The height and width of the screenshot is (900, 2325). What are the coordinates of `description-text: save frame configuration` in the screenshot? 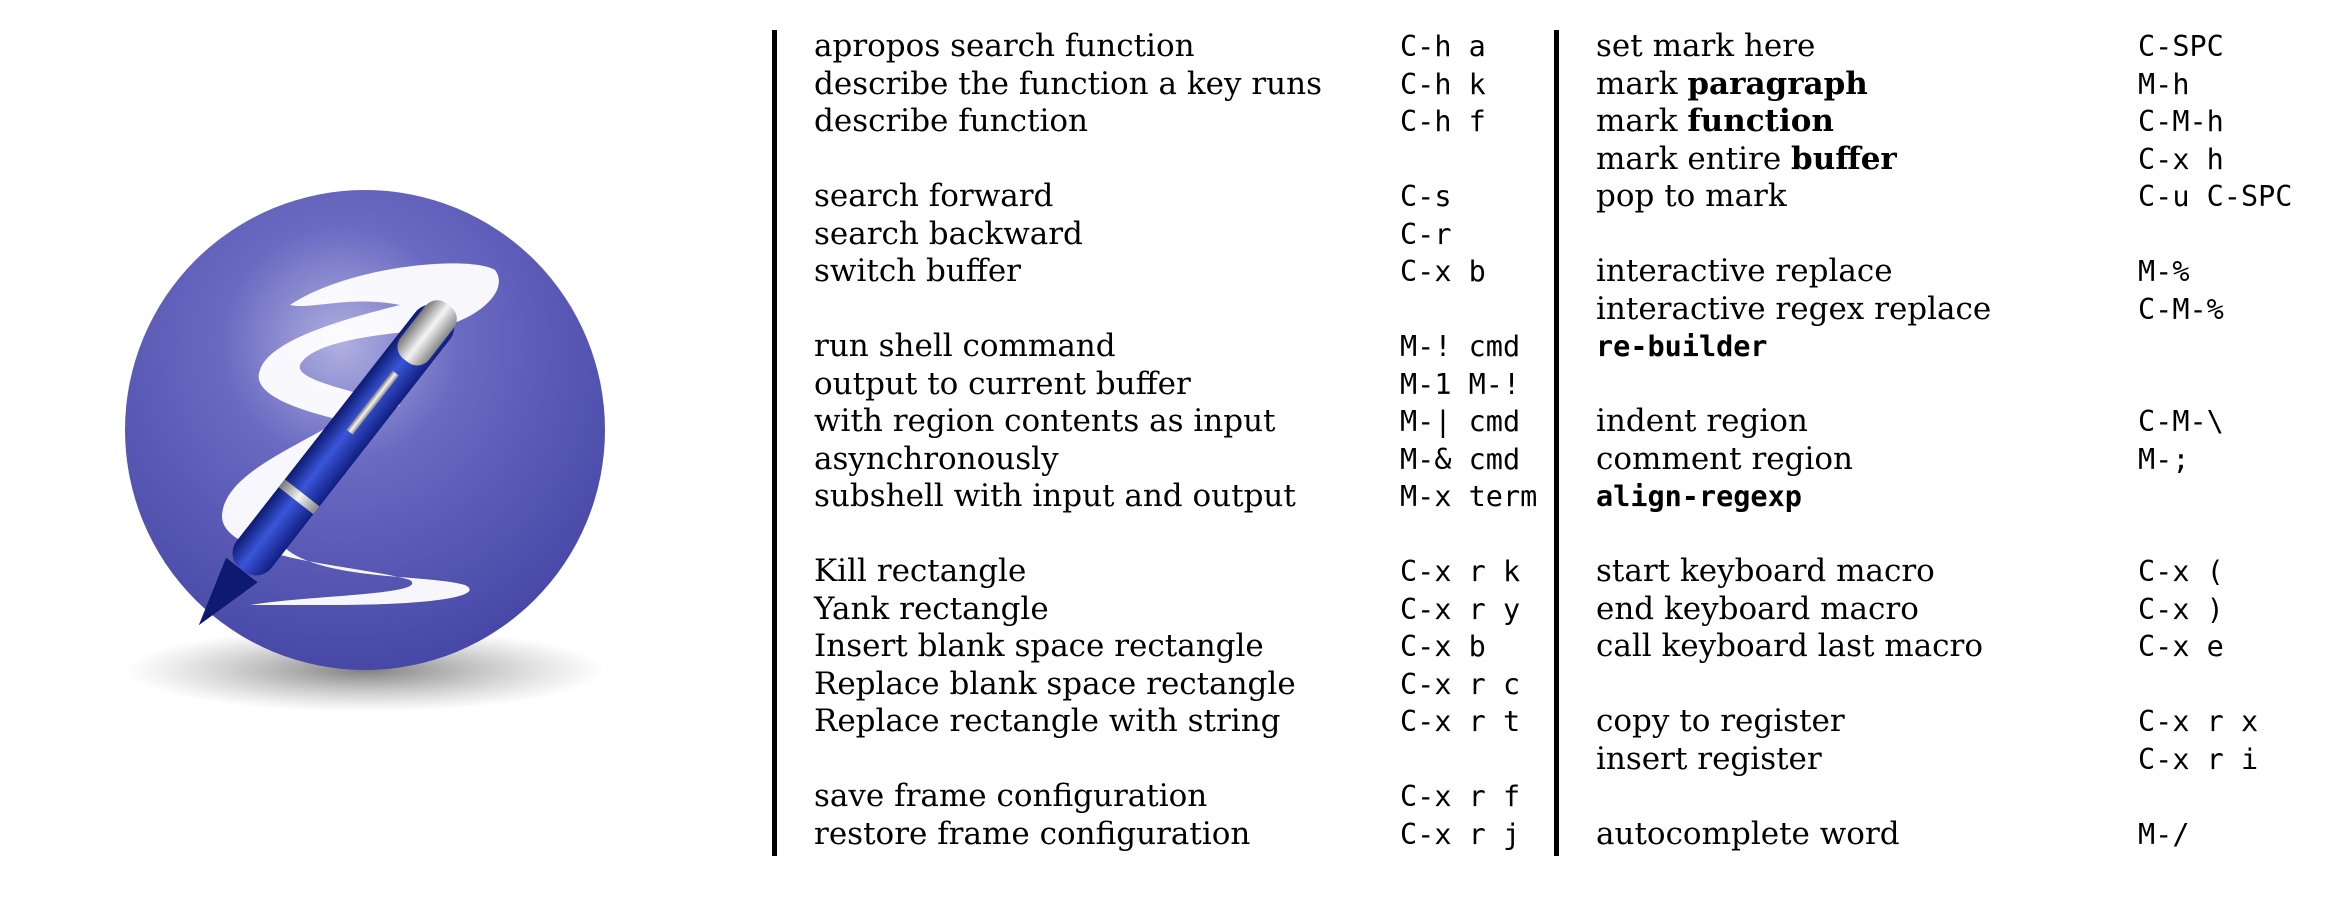 It's located at (1011, 796).